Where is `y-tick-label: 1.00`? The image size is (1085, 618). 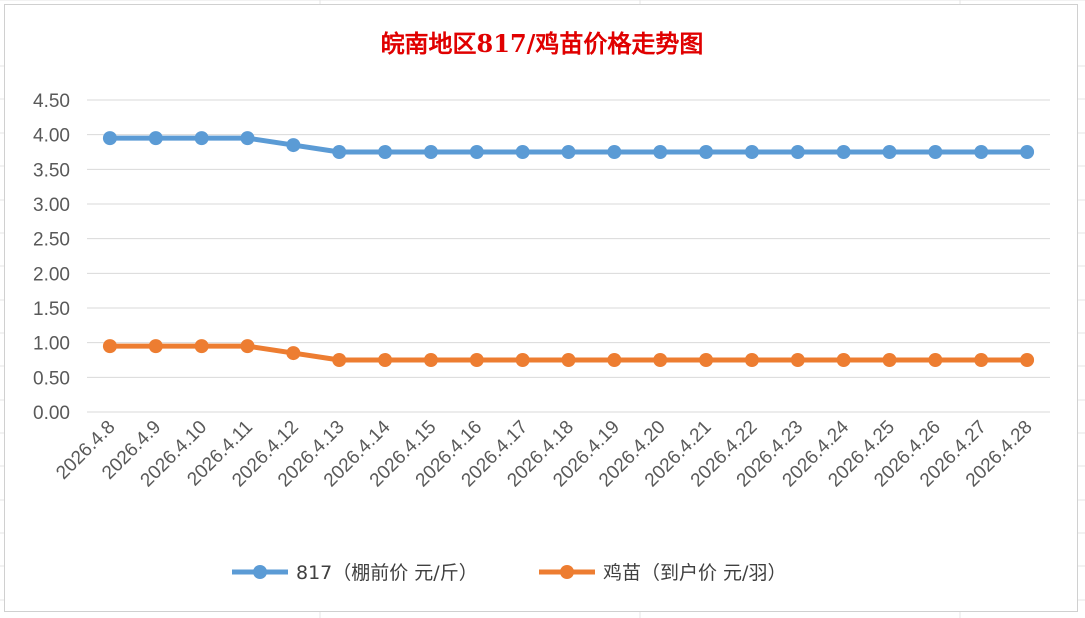
y-tick-label: 1.00 is located at coordinates (51, 344).